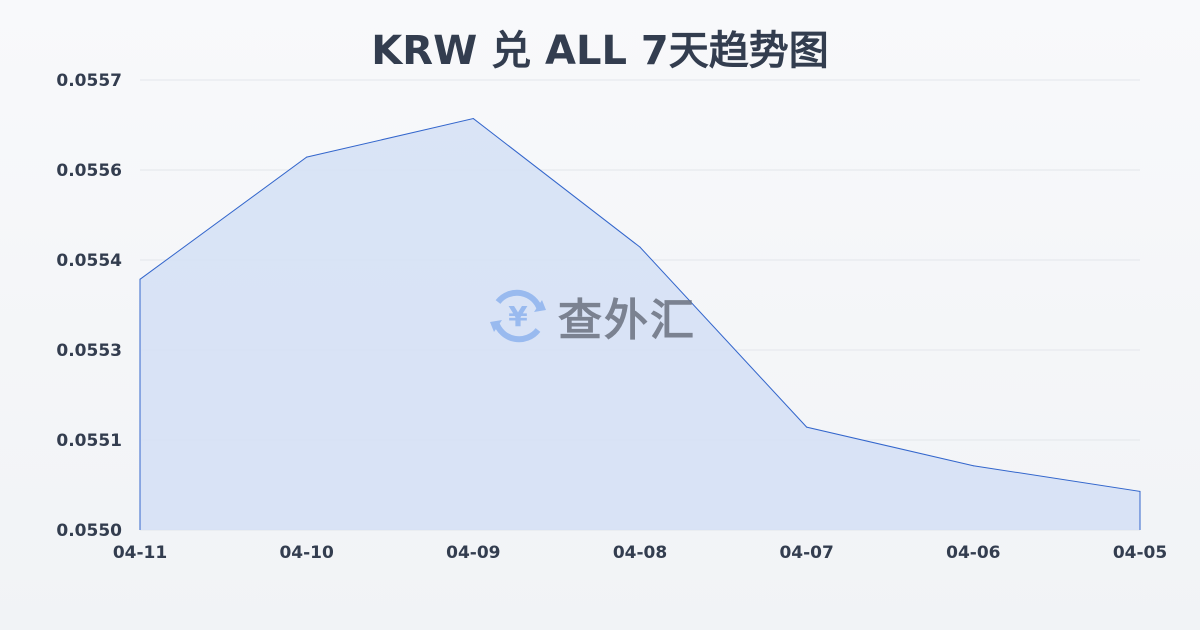 This screenshot has height=630, width=1200. What do you see at coordinates (89, 261) in the screenshot?
I see `y-tick-label: 0.0554` at bounding box center [89, 261].